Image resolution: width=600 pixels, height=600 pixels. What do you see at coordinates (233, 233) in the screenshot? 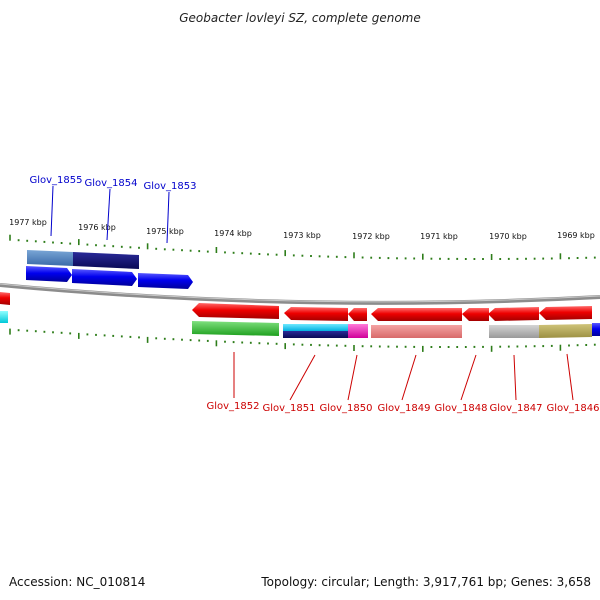
I see `kbp-label-1974: 1974 kbp` at bounding box center [233, 233].